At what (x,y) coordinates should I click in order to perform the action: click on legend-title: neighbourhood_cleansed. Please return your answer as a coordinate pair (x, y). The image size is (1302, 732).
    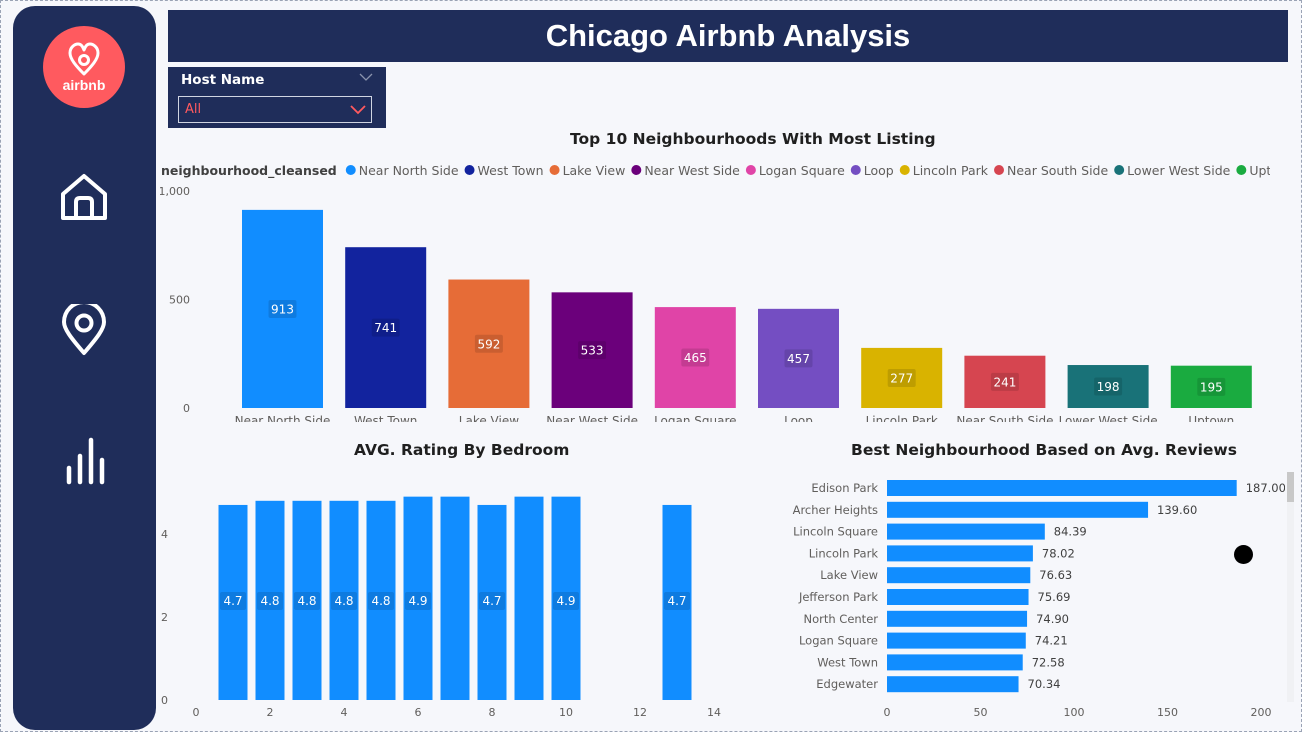
    Looking at the image, I should click on (249, 171).